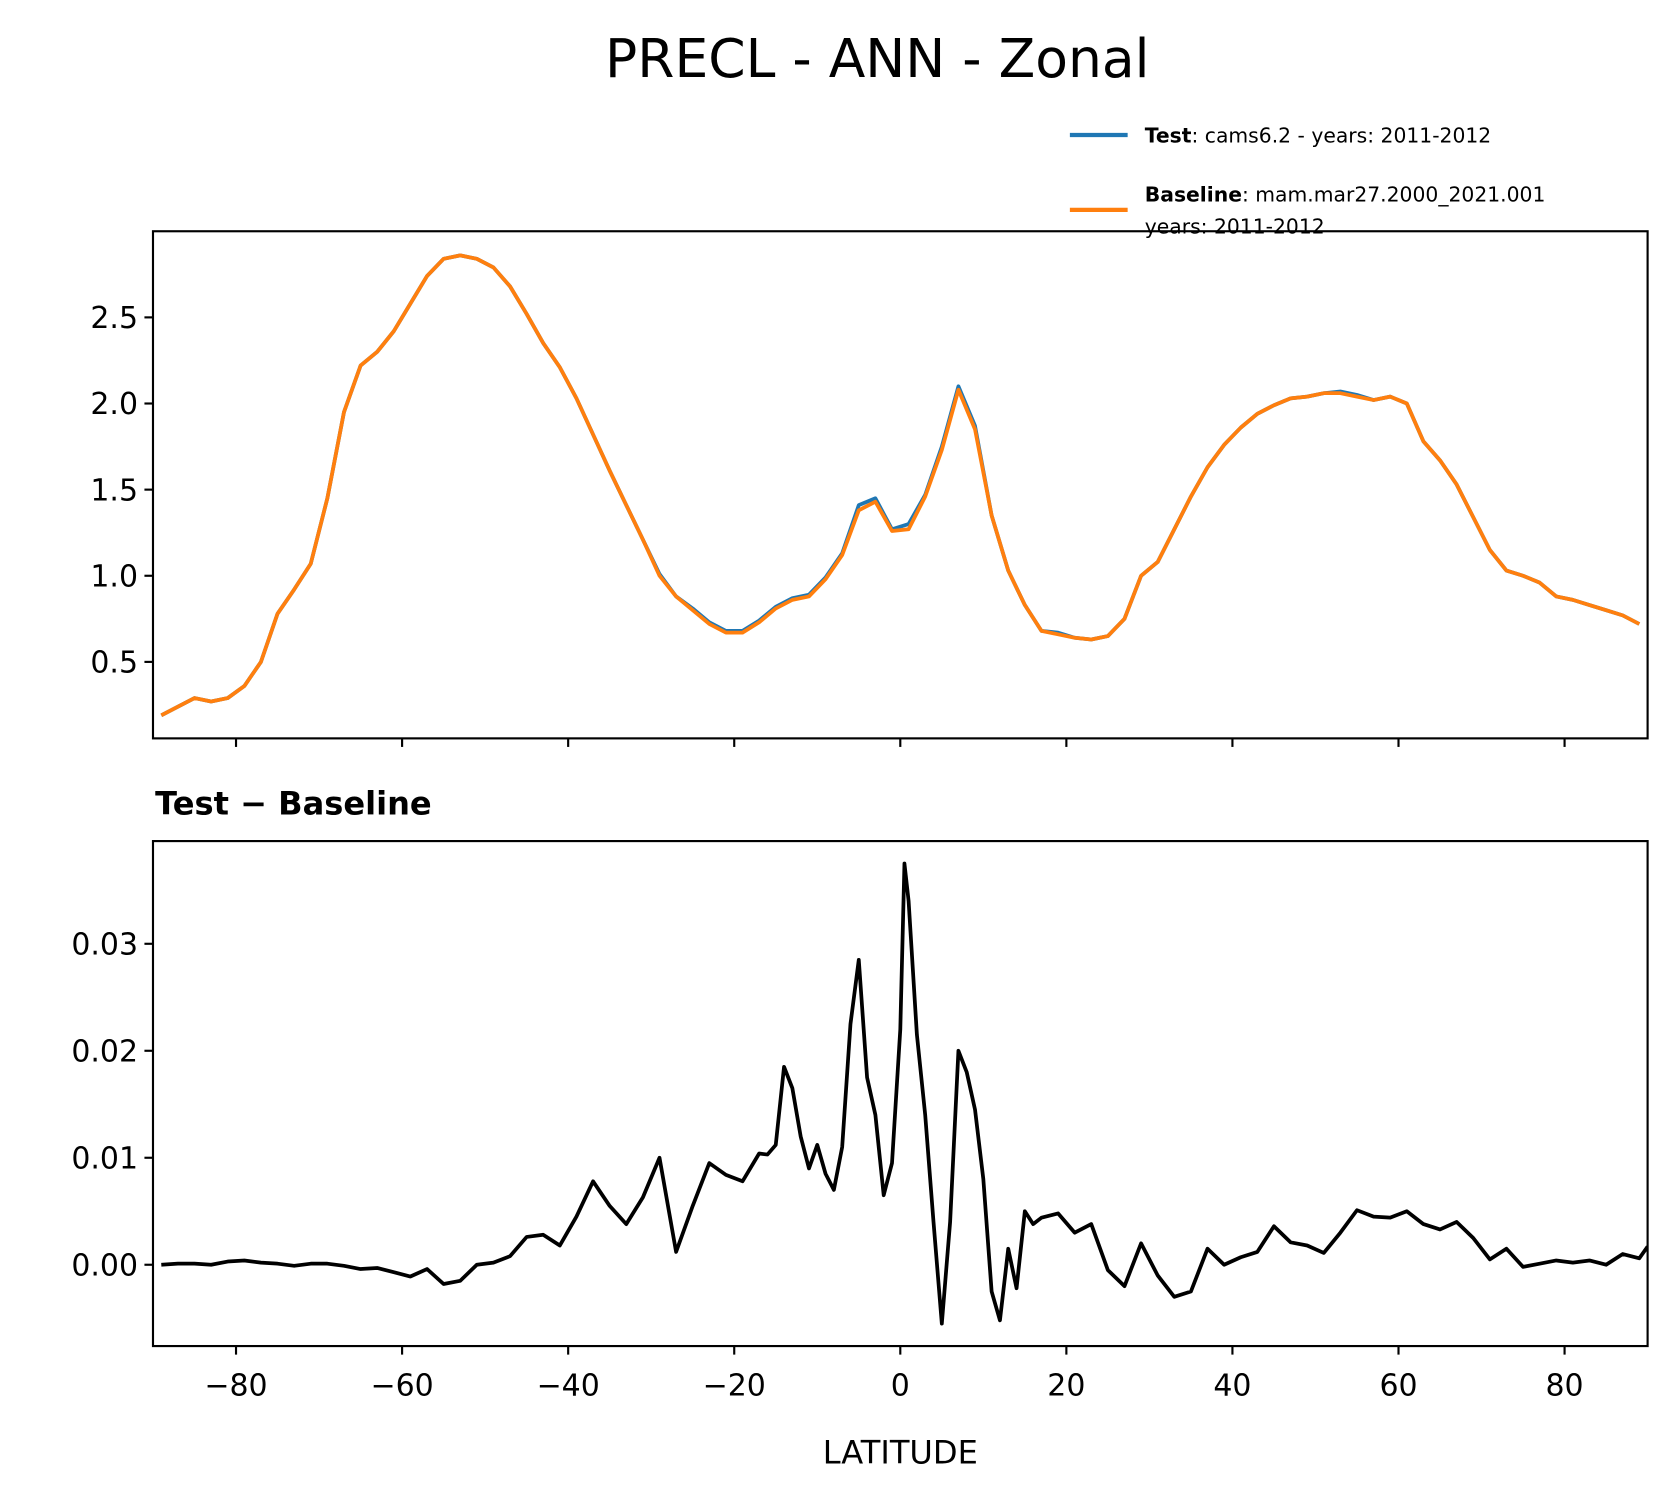 This screenshot has width=1669, height=1496. I want to click on y-tick-label: 1.5, so click(114, 490).